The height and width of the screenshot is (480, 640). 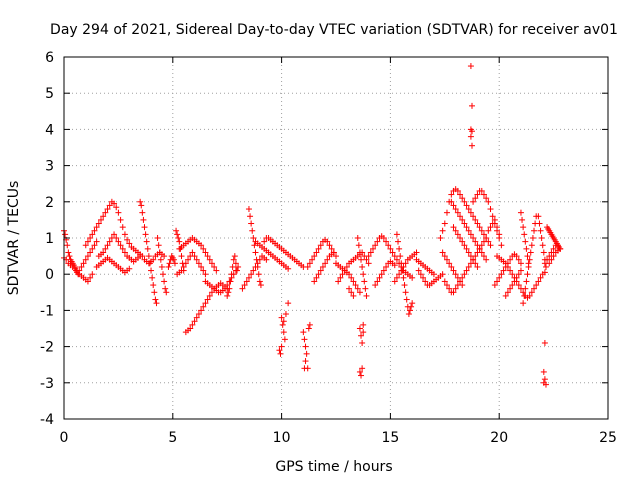 I want to click on y-tick-label: 2, so click(x=49, y=203).